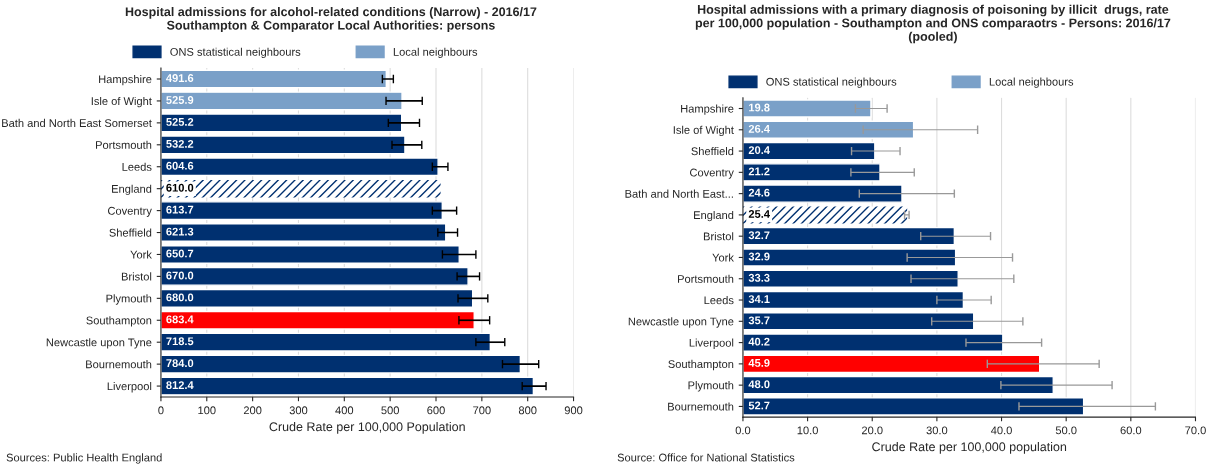  Describe the element at coordinates (759, 171) in the screenshot. I see `data-label: 21.2` at that location.